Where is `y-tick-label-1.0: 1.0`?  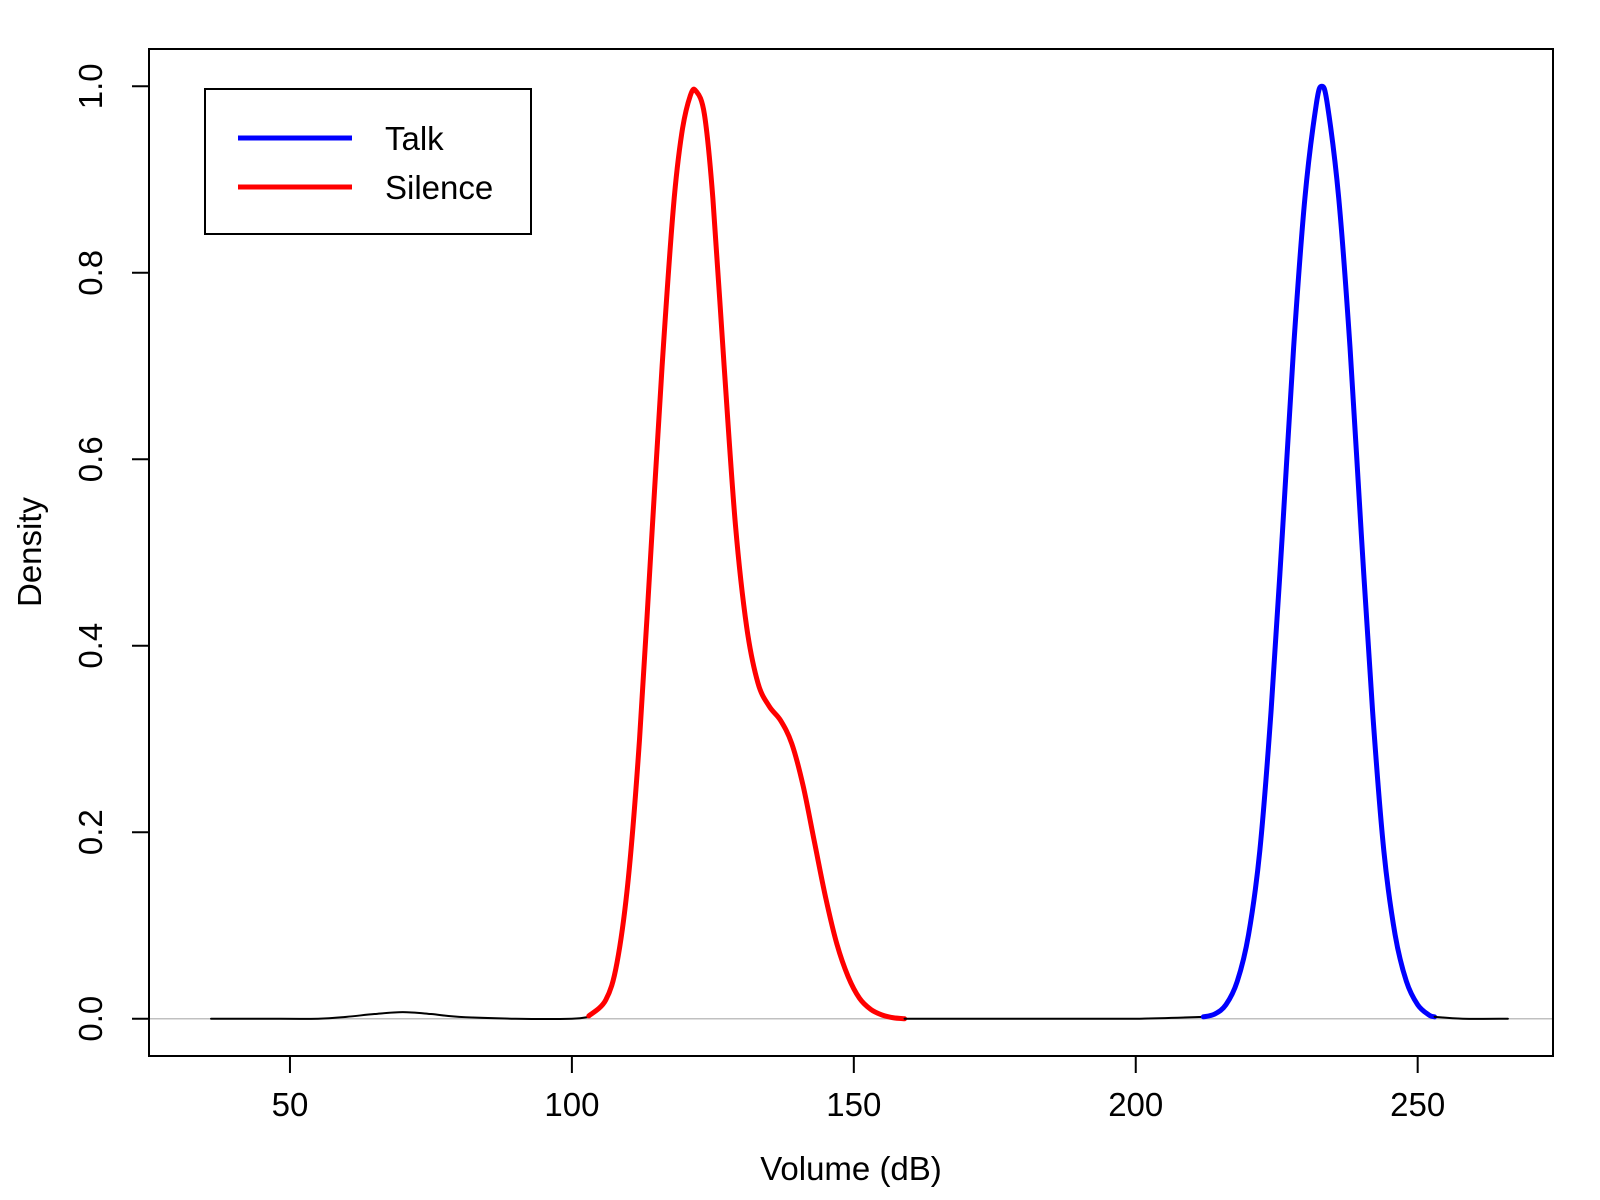 y-tick-label-1.0: 1.0 is located at coordinates (90, 86).